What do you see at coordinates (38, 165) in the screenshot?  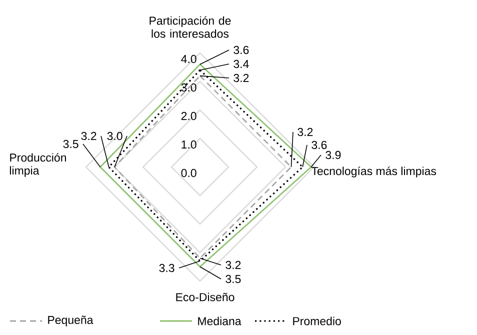 I see `spoke-label: Producción limpia` at bounding box center [38, 165].